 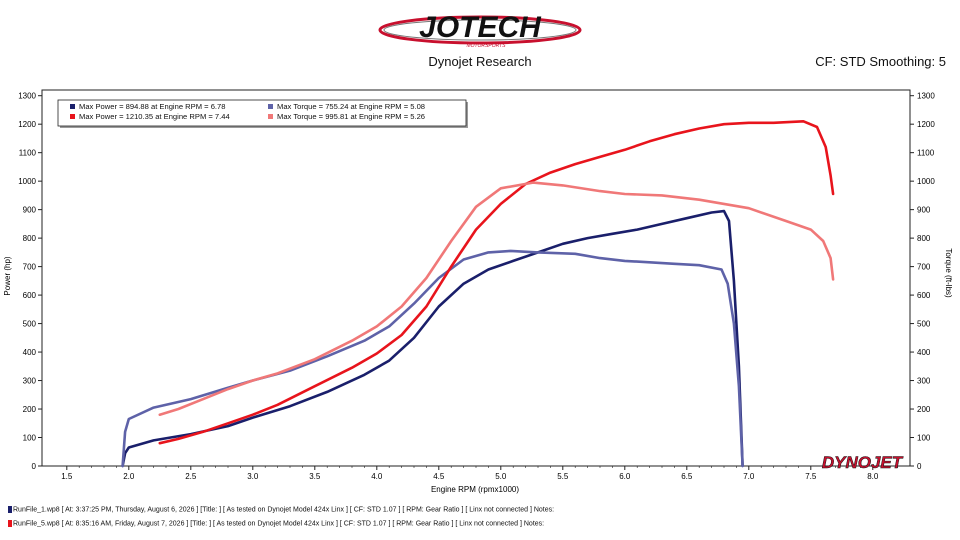 I want to click on legend-box, so click(x=262, y=113).